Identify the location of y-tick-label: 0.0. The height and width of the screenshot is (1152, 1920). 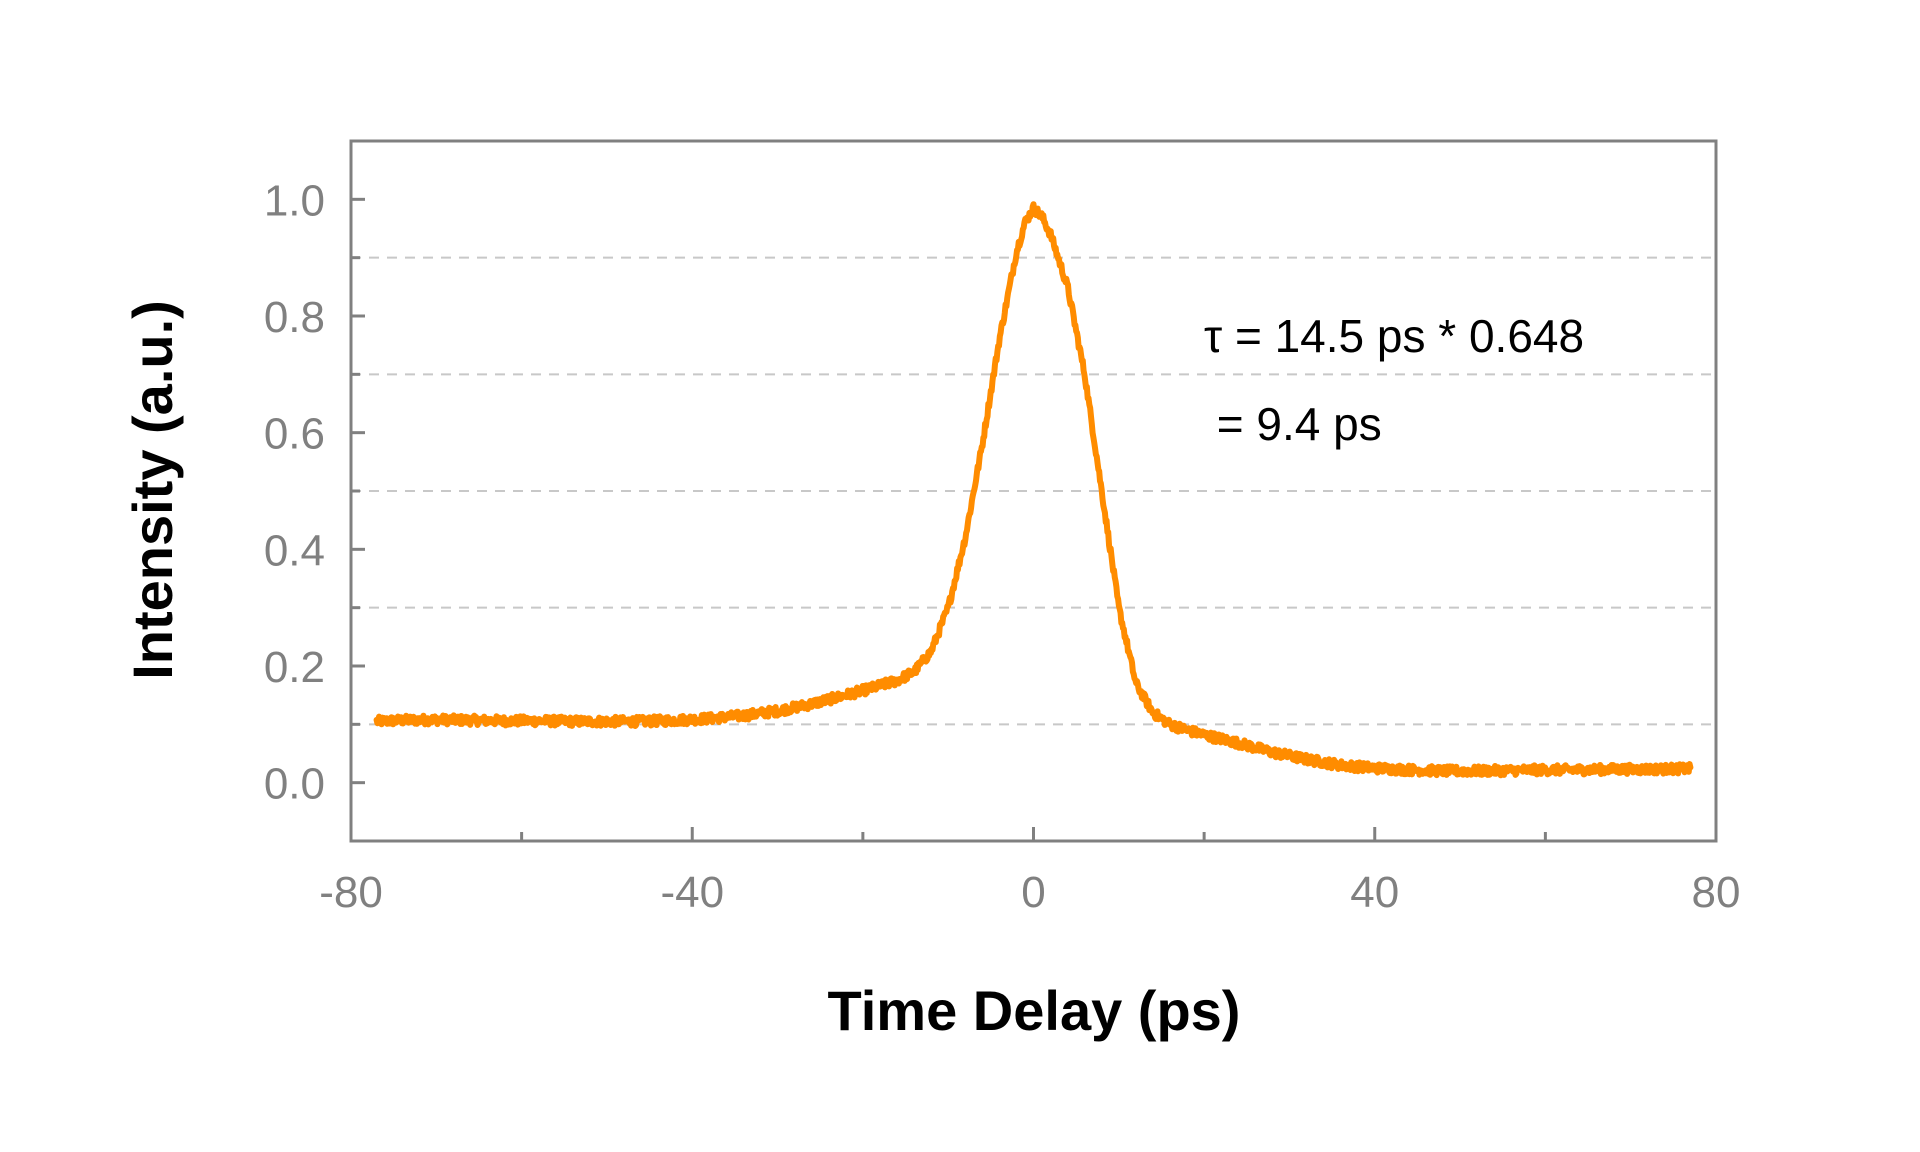
(294, 784).